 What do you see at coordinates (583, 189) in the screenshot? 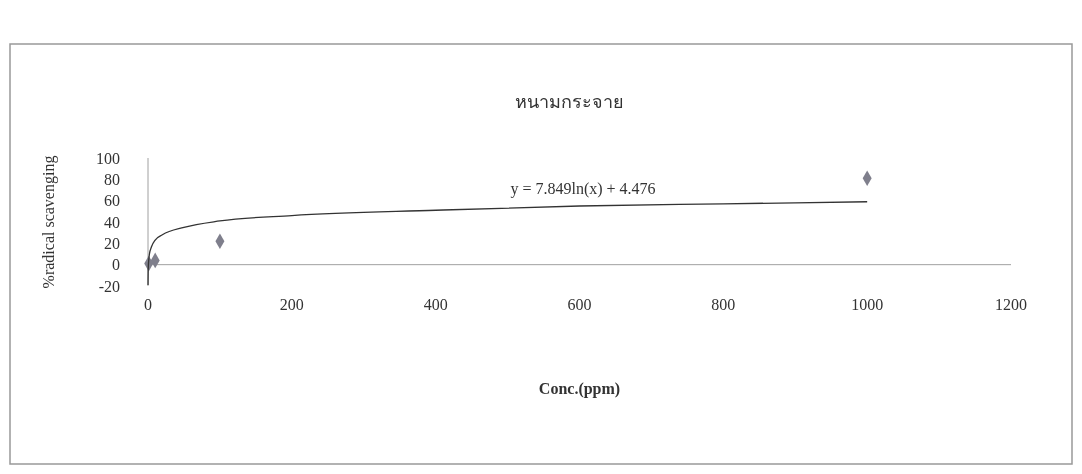
I see `annotation: y = 7.849ln(x) + 4.476` at bounding box center [583, 189].